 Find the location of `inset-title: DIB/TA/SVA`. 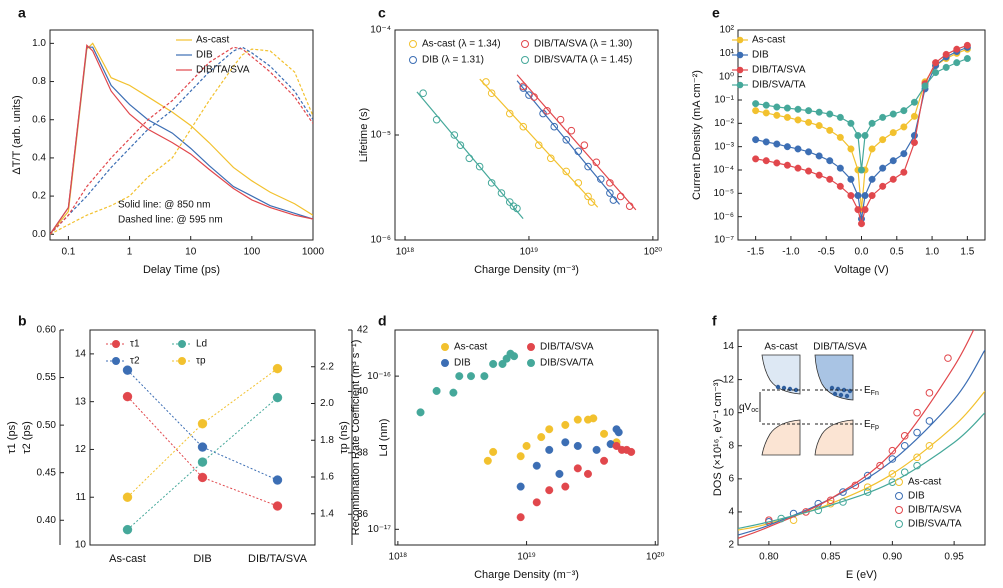

inset-title: DIB/TA/SVA is located at coordinates (840, 347).